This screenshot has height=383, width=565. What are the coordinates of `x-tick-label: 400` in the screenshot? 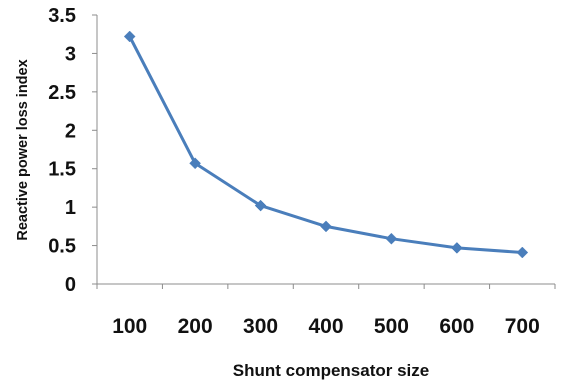 It's located at (325, 326).